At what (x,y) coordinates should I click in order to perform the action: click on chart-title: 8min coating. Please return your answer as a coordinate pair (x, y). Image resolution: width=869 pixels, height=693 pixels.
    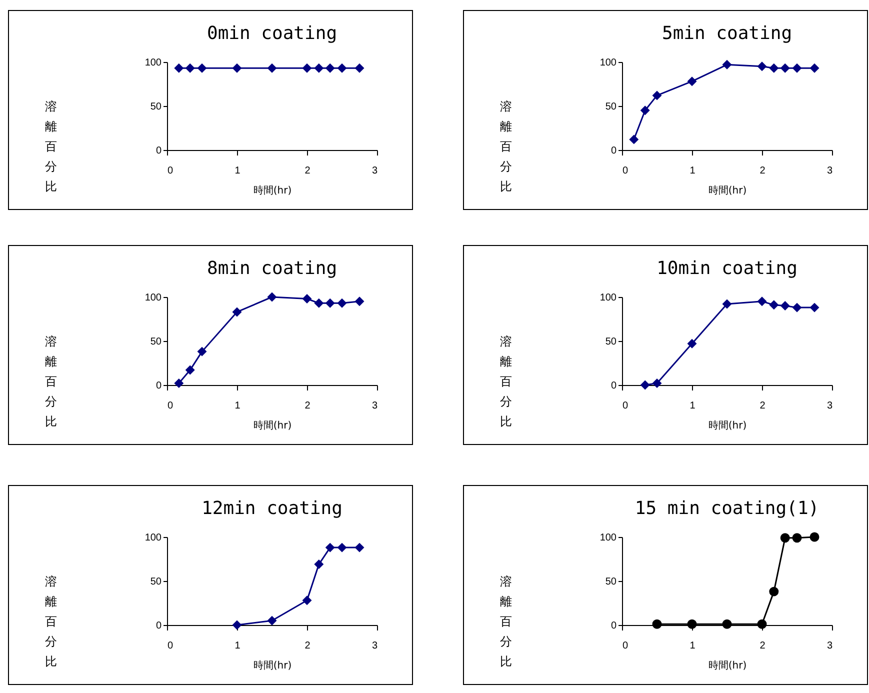
    Looking at the image, I should click on (271, 268).